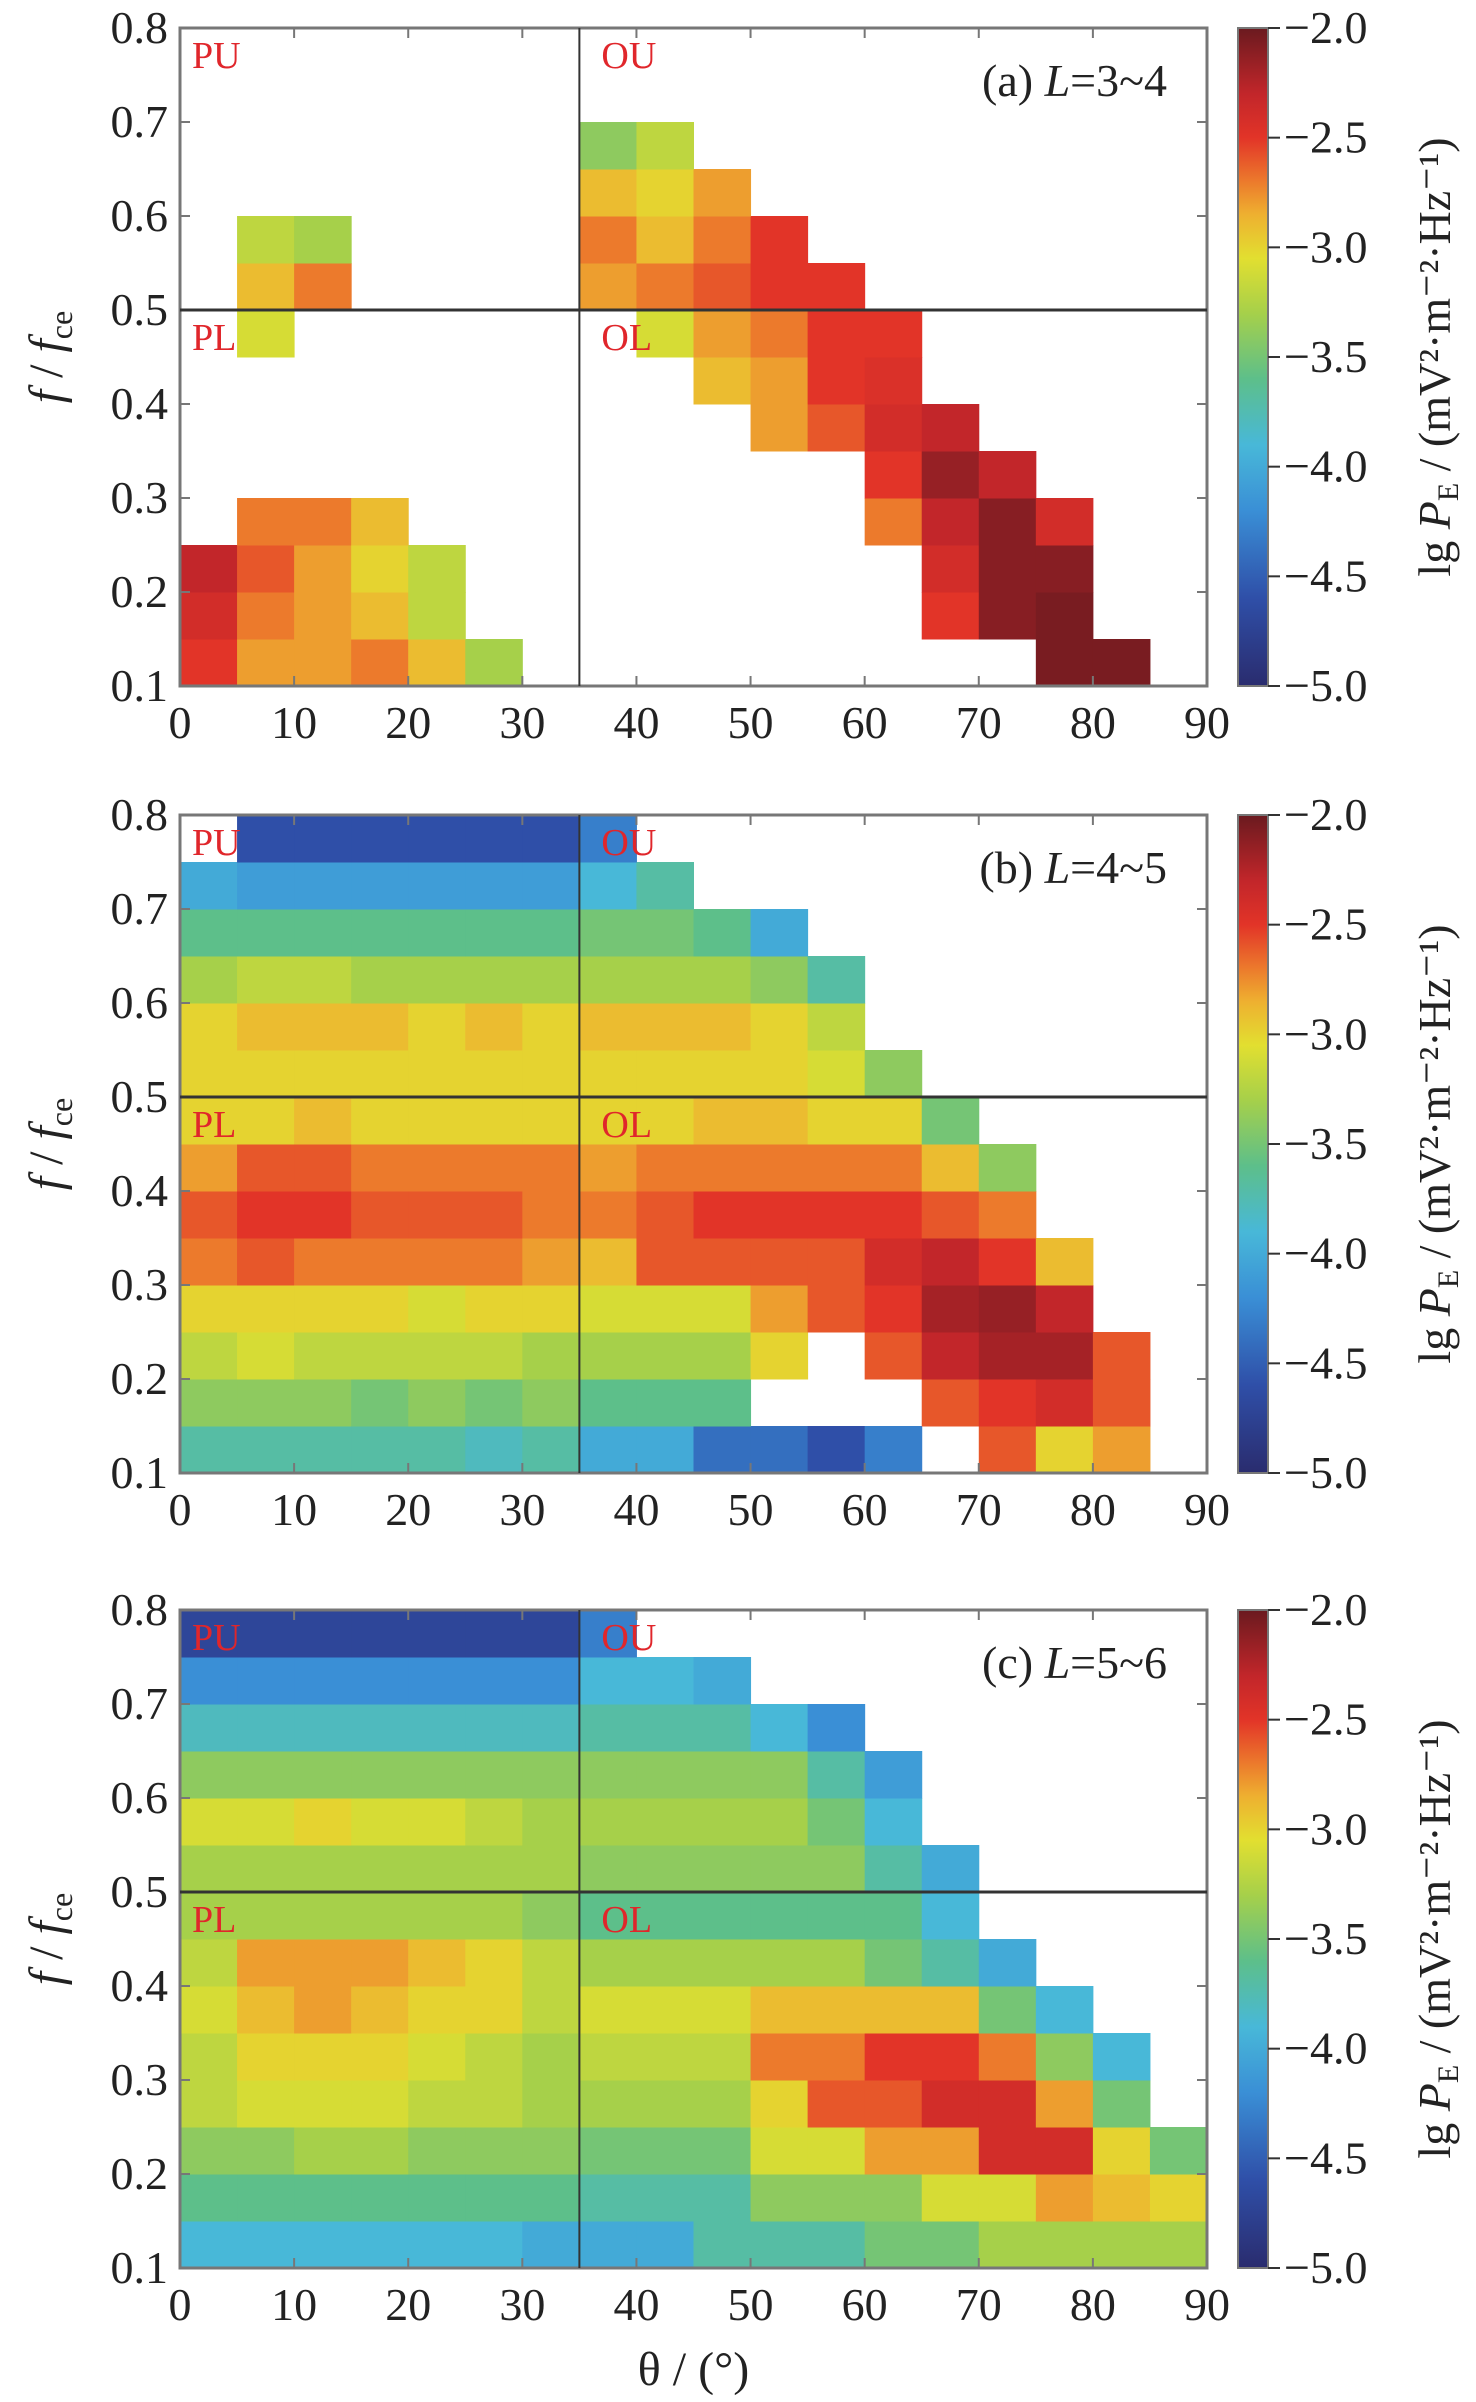 Image resolution: width=1476 pixels, height=2402 pixels. I want to click on y-tick-label: 0.4, so click(140, 1190).